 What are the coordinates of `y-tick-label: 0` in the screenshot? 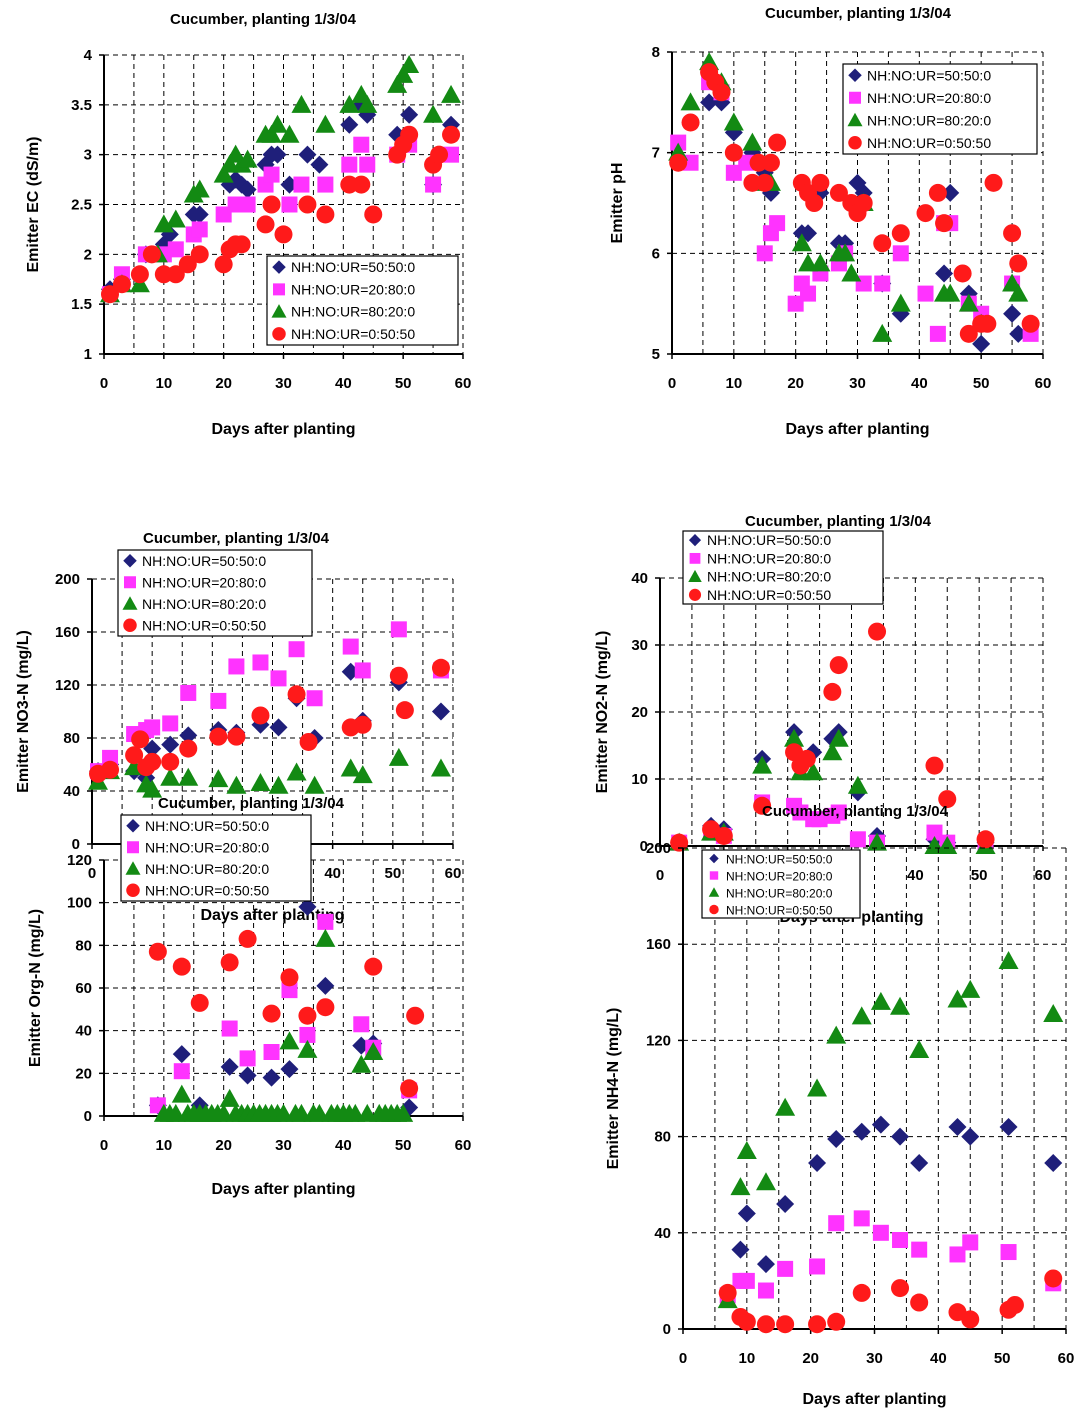 It's located at (667, 1329).